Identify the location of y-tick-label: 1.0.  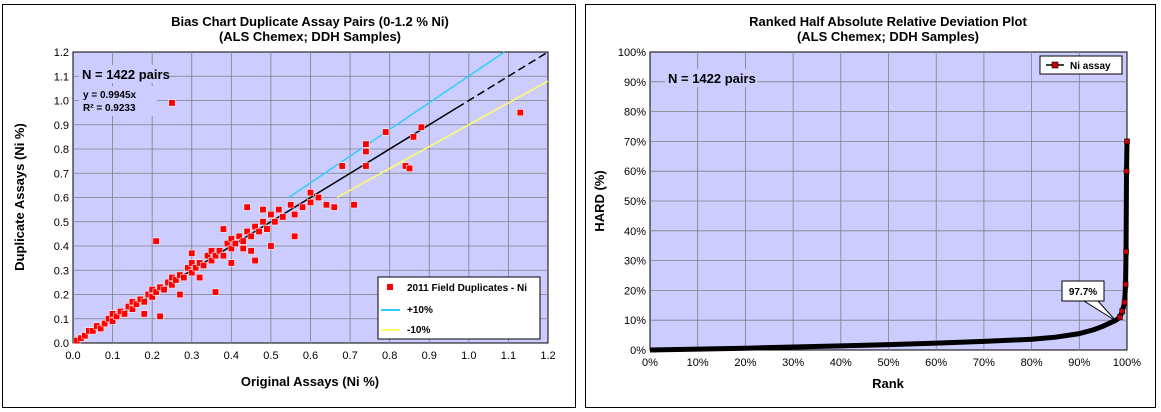
(61, 102).